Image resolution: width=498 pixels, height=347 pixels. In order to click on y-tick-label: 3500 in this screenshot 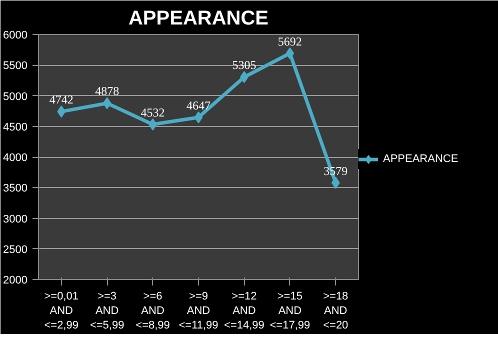, I will do `click(15, 188)`.